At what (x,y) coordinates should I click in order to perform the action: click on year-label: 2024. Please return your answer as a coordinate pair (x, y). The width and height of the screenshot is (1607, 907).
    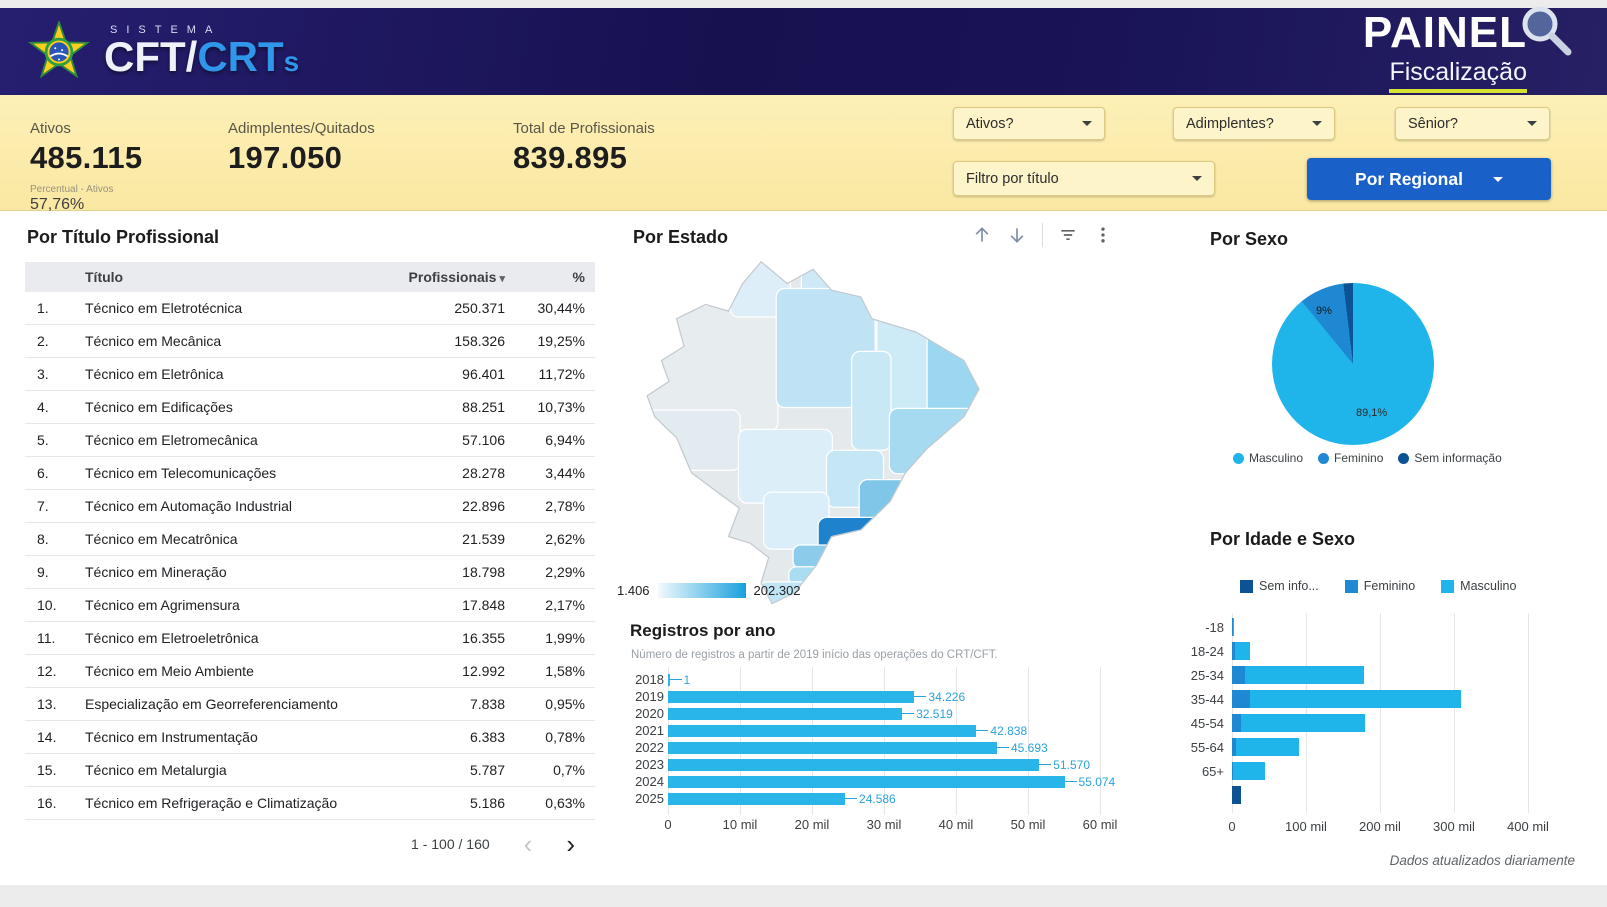
    Looking at the image, I should click on (649, 781).